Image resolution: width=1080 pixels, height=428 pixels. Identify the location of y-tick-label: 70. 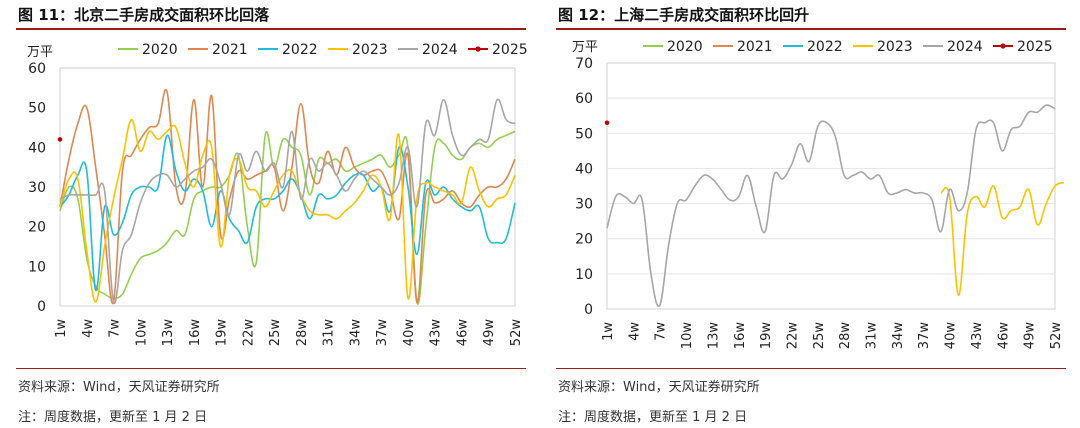
(584, 64).